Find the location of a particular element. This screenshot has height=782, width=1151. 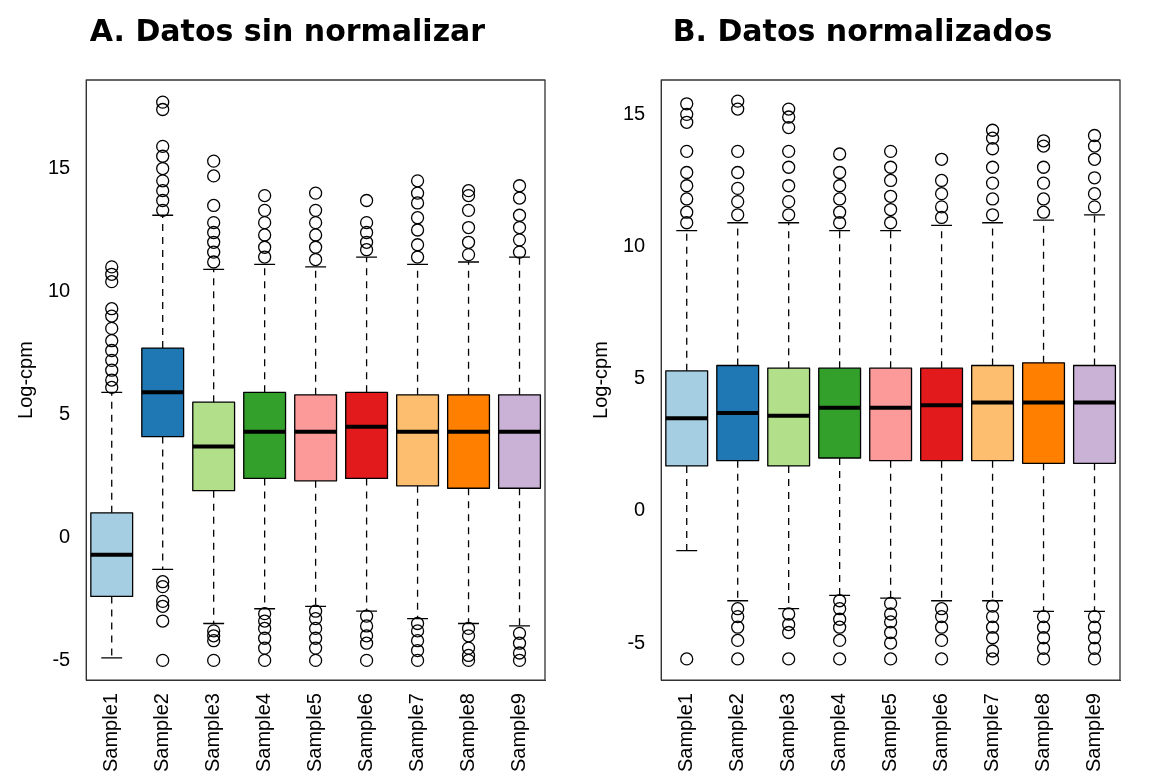

chart-title: A. Datos sin normalizar is located at coordinates (287, 31).